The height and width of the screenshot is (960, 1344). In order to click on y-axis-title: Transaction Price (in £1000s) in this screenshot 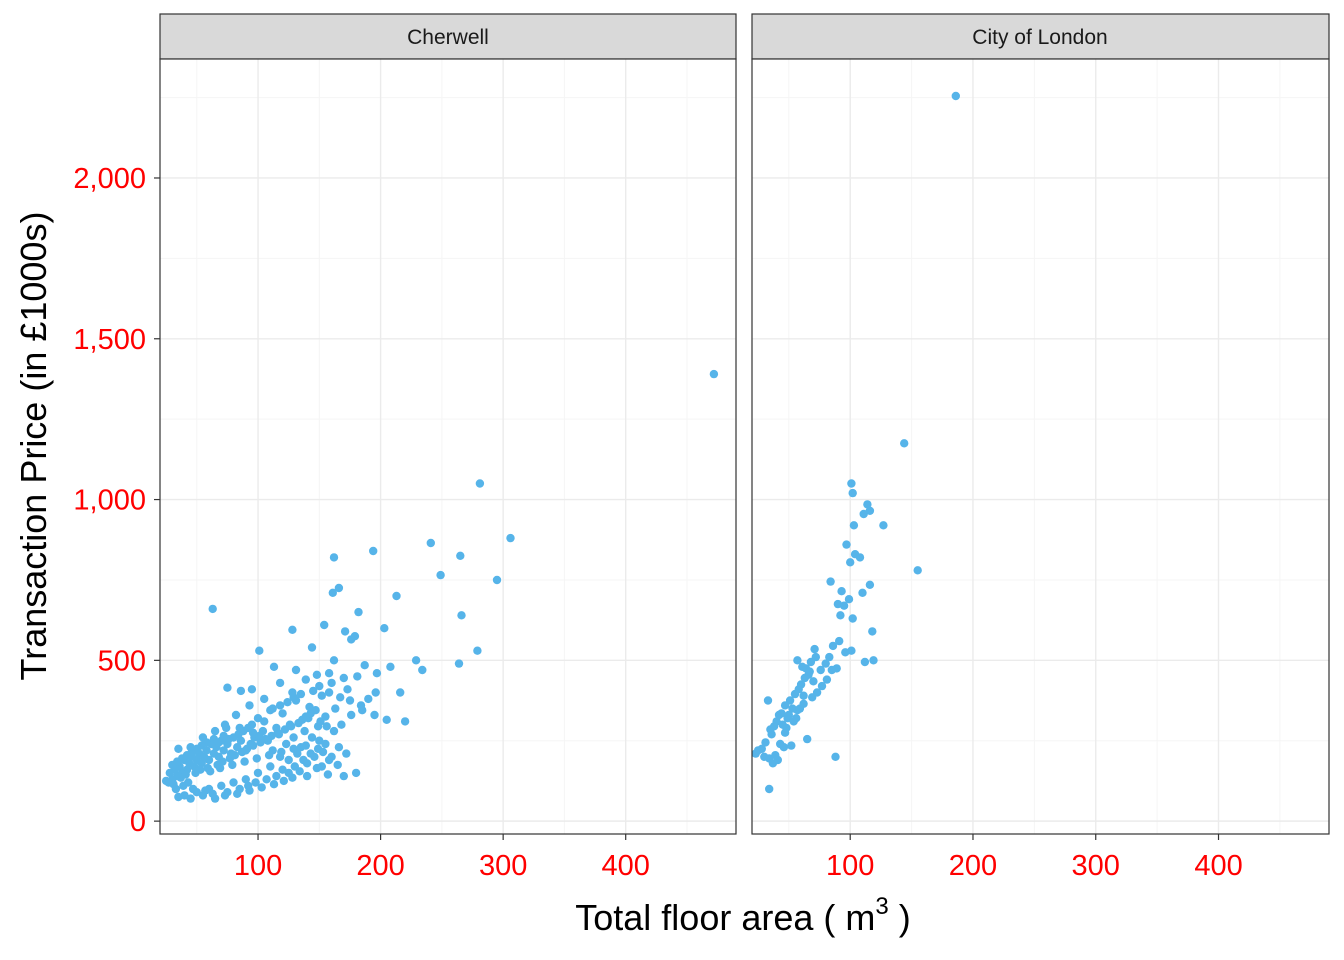, I will do `click(33, 446)`.